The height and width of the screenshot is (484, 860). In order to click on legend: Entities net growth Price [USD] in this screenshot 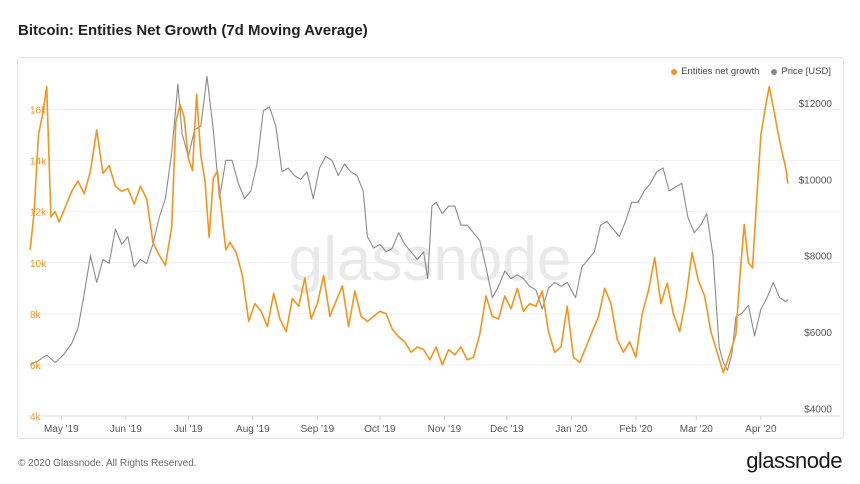, I will do `click(751, 71)`.